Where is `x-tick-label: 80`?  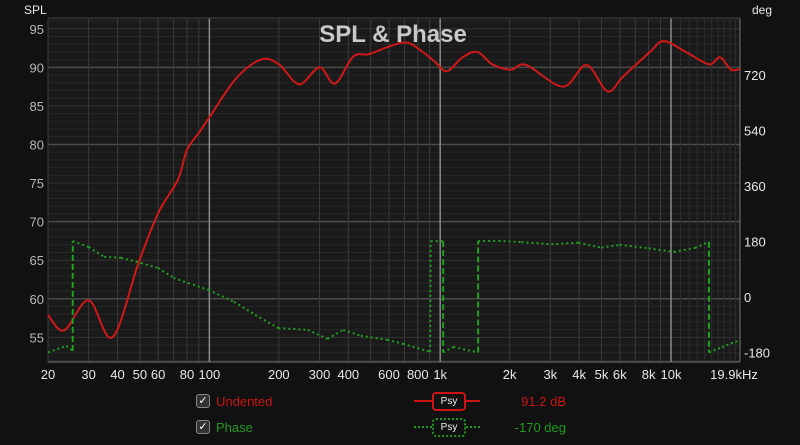 x-tick-label: 80 is located at coordinates (187, 374).